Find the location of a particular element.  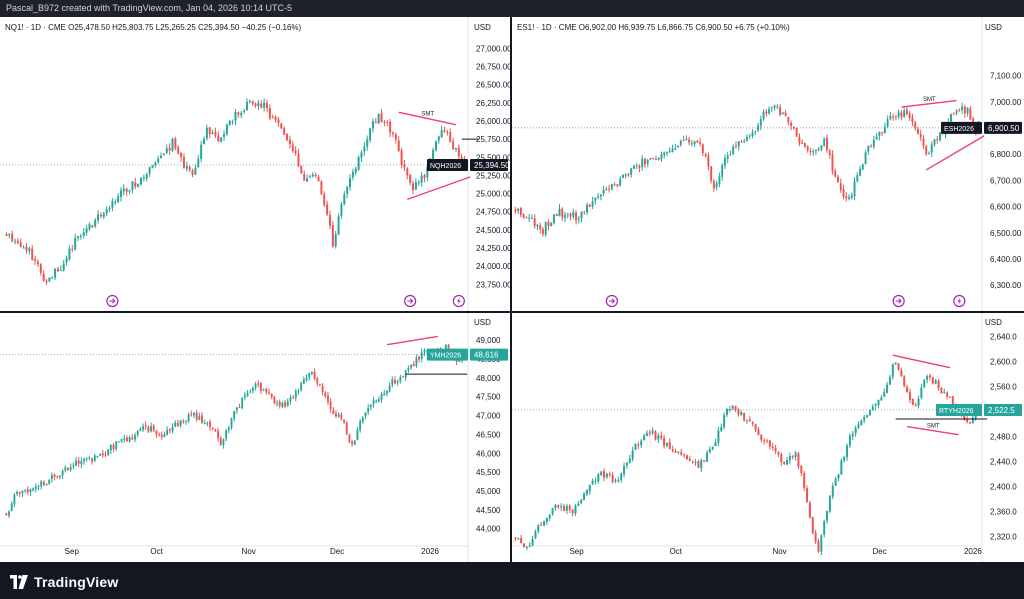

trend-line is located at coordinates (427, 118).